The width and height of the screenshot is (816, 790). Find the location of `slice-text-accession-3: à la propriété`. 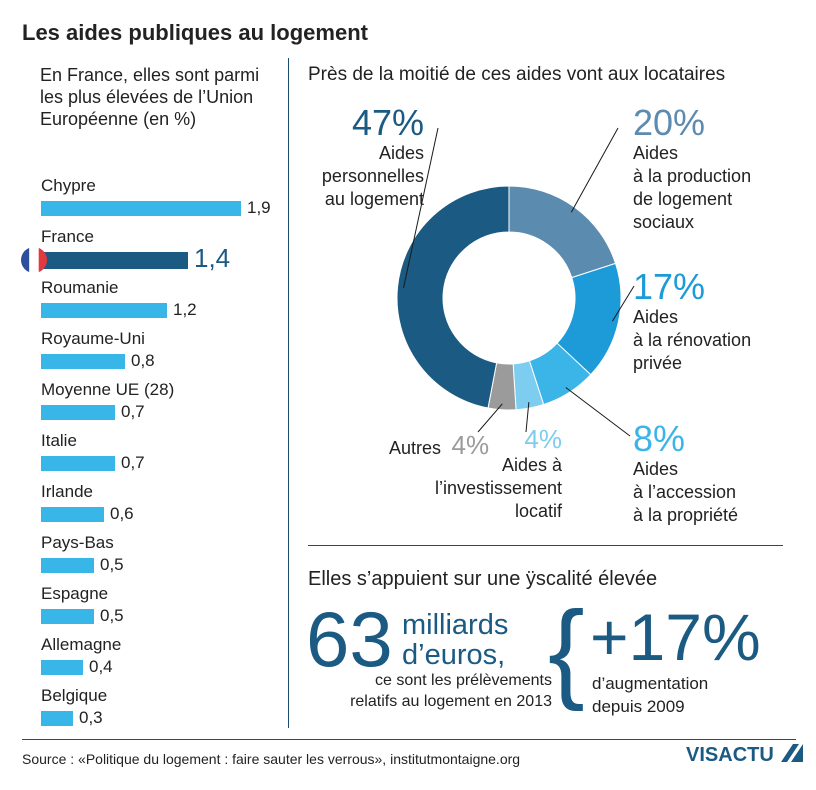

slice-text-accession-3: à la propriété is located at coordinates (686, 515).